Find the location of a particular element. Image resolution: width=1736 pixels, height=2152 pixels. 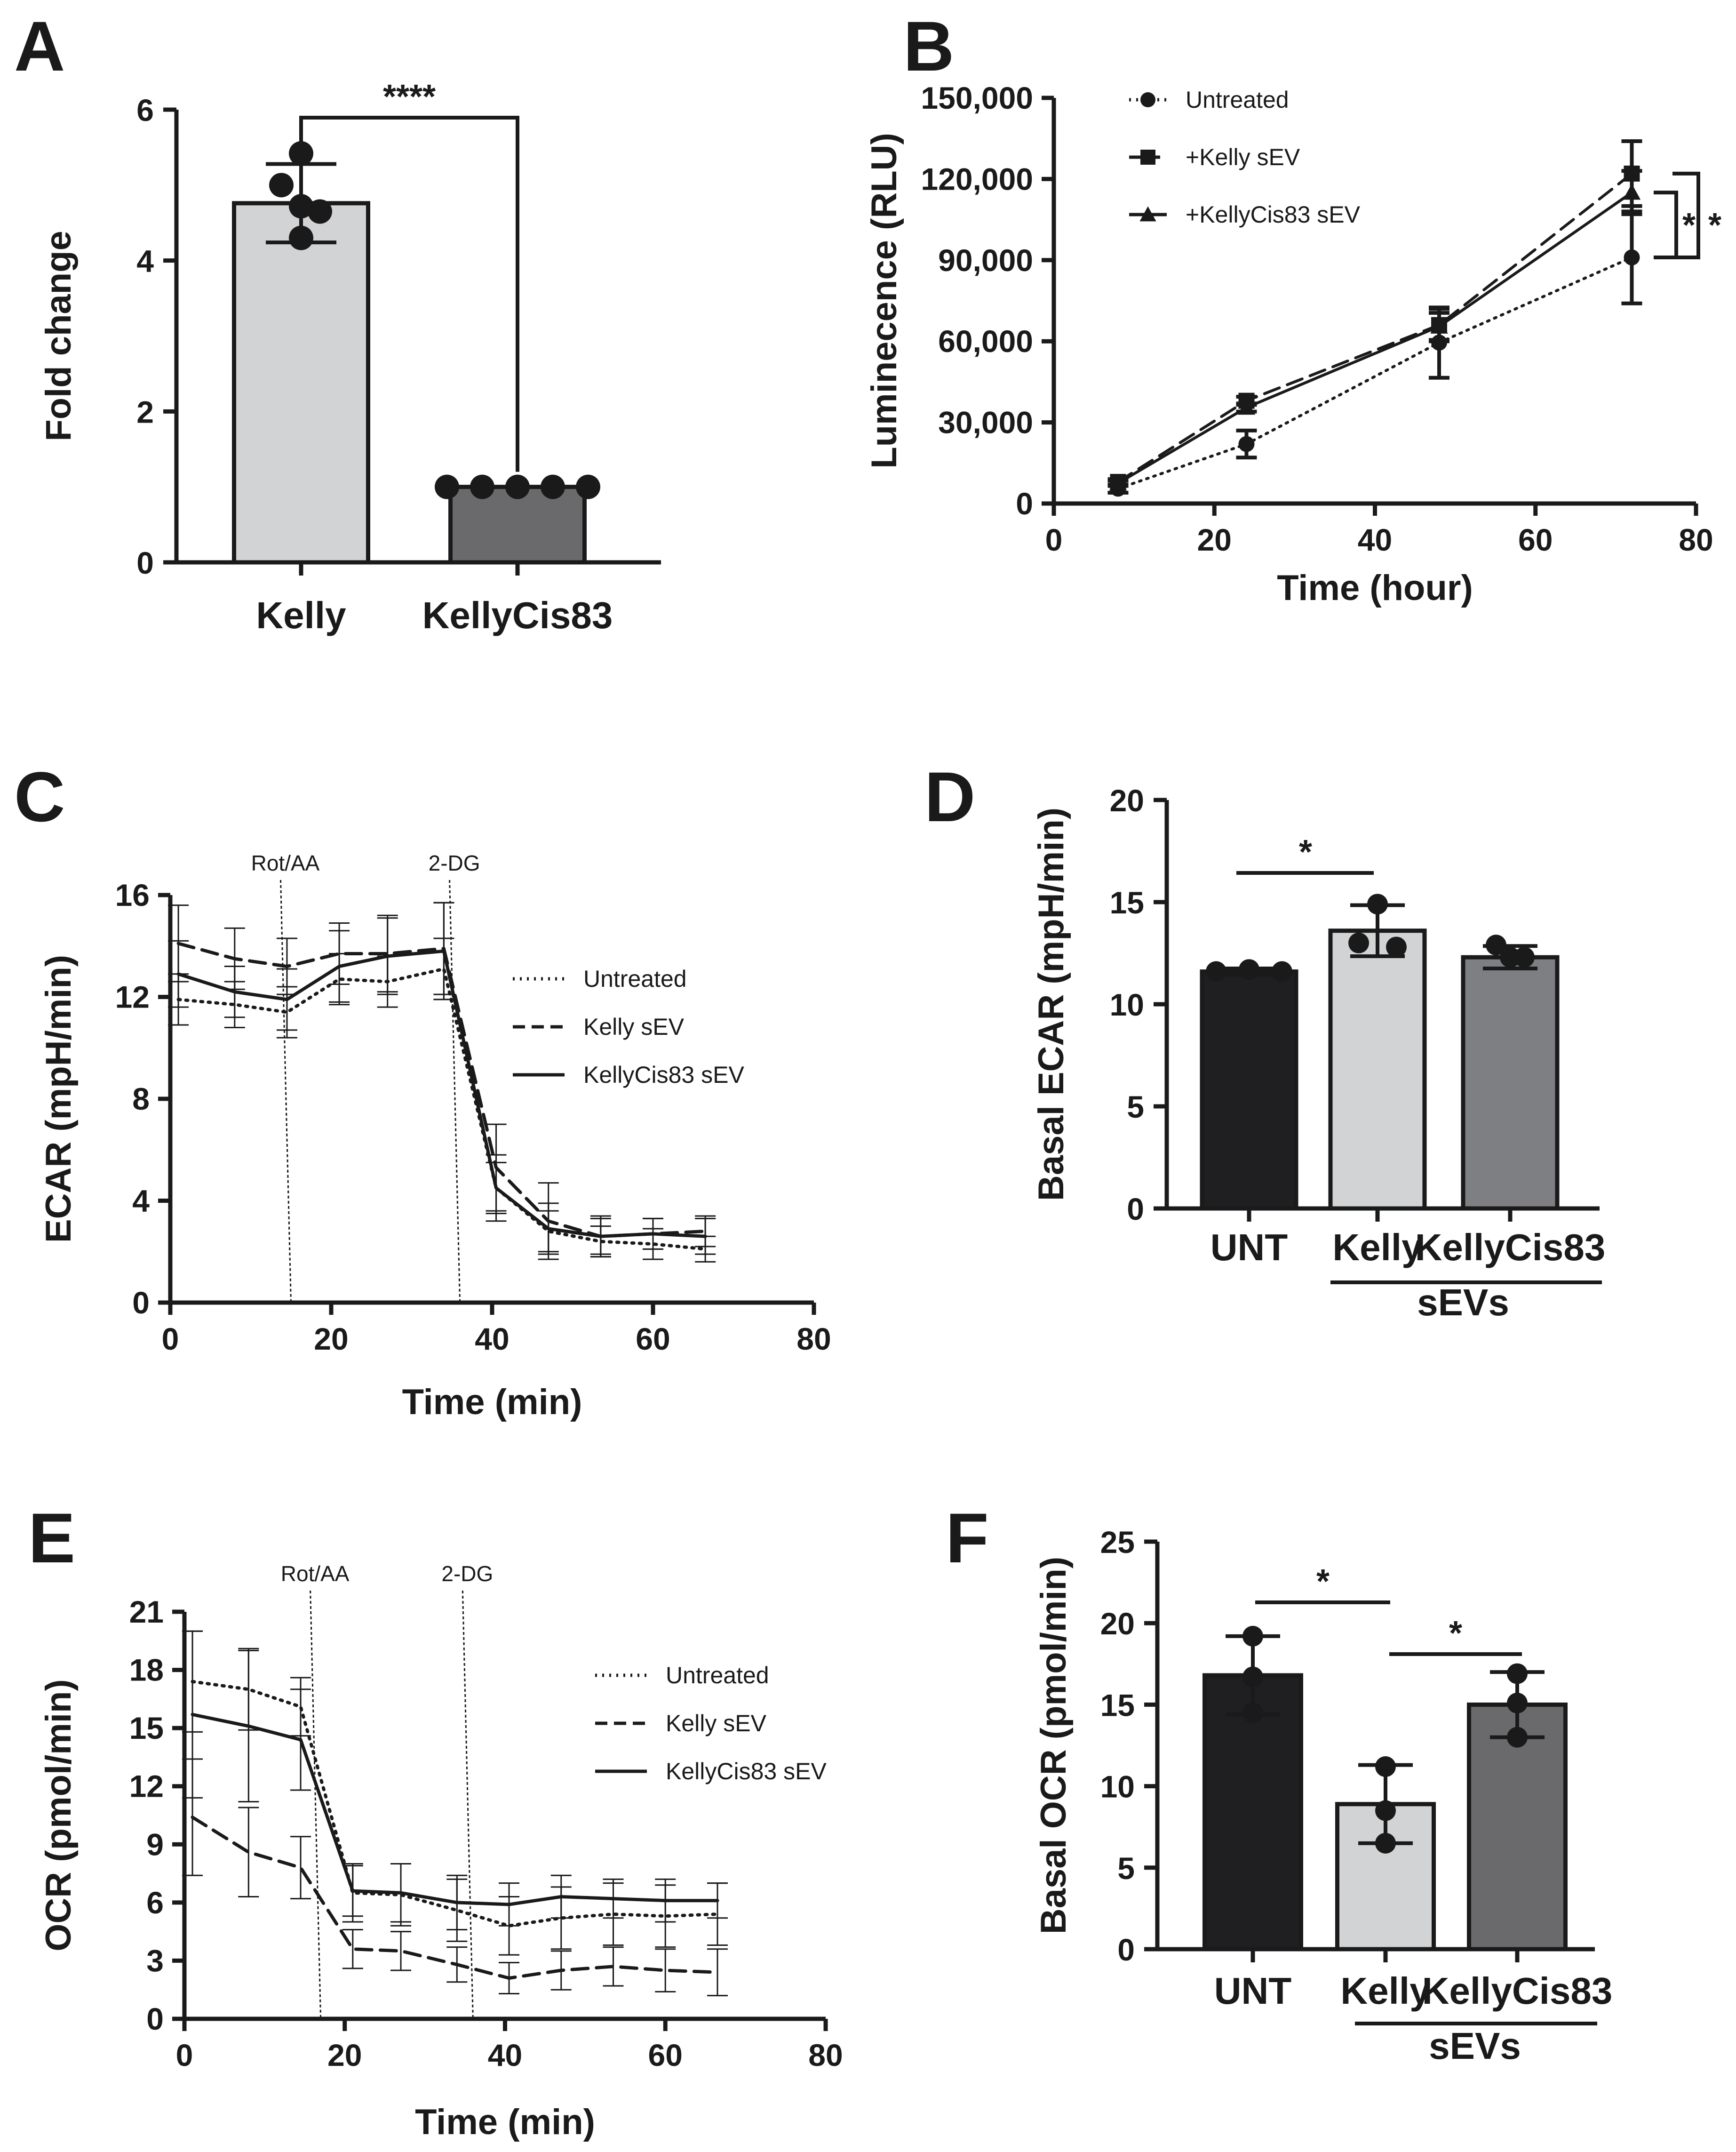

legend-entry: Kelly sEV is located at coordinates (716, 1723).